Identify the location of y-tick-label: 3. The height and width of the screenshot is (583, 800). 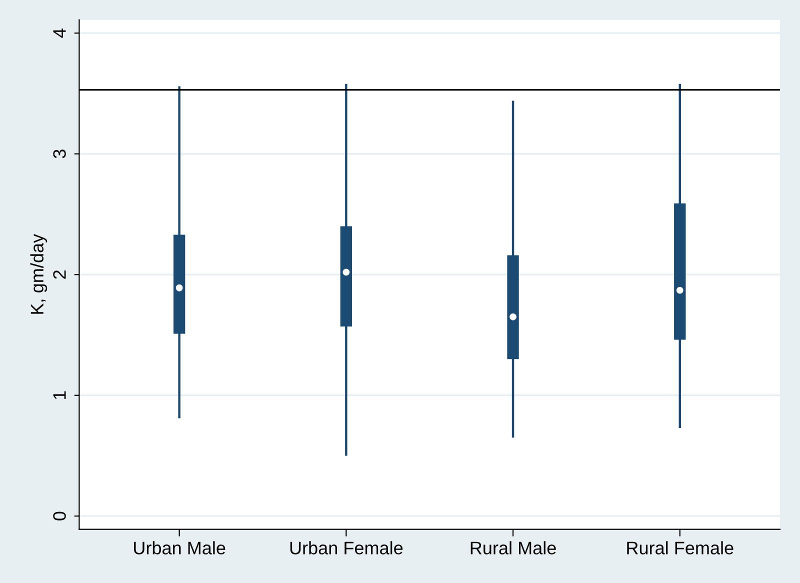
(59, 154).